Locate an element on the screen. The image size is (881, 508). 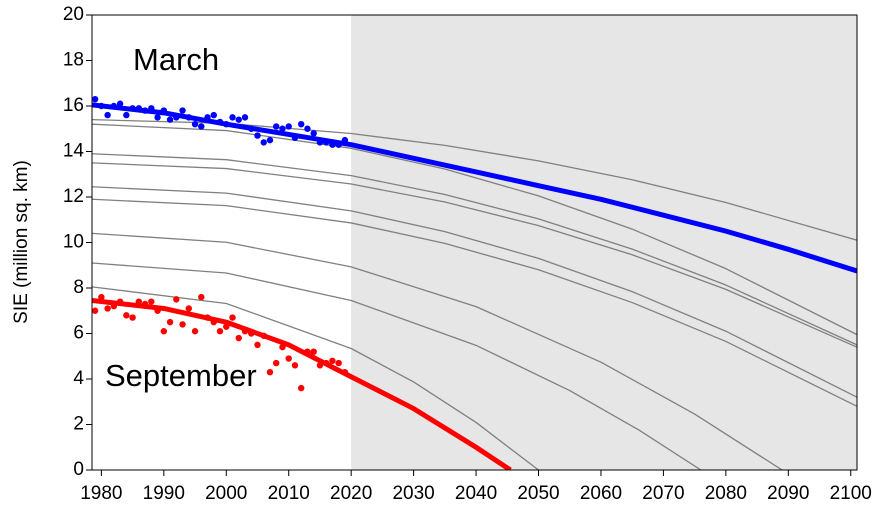
y-tick-label: 2 is located at coordinates (78, 424).